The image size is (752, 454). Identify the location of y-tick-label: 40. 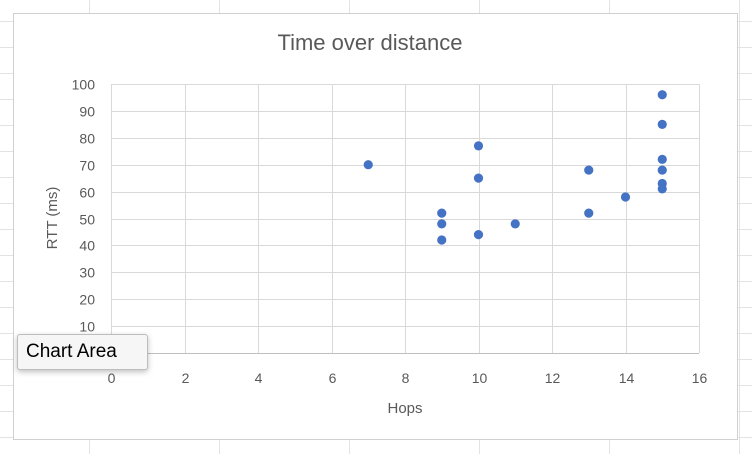
(87, 246).